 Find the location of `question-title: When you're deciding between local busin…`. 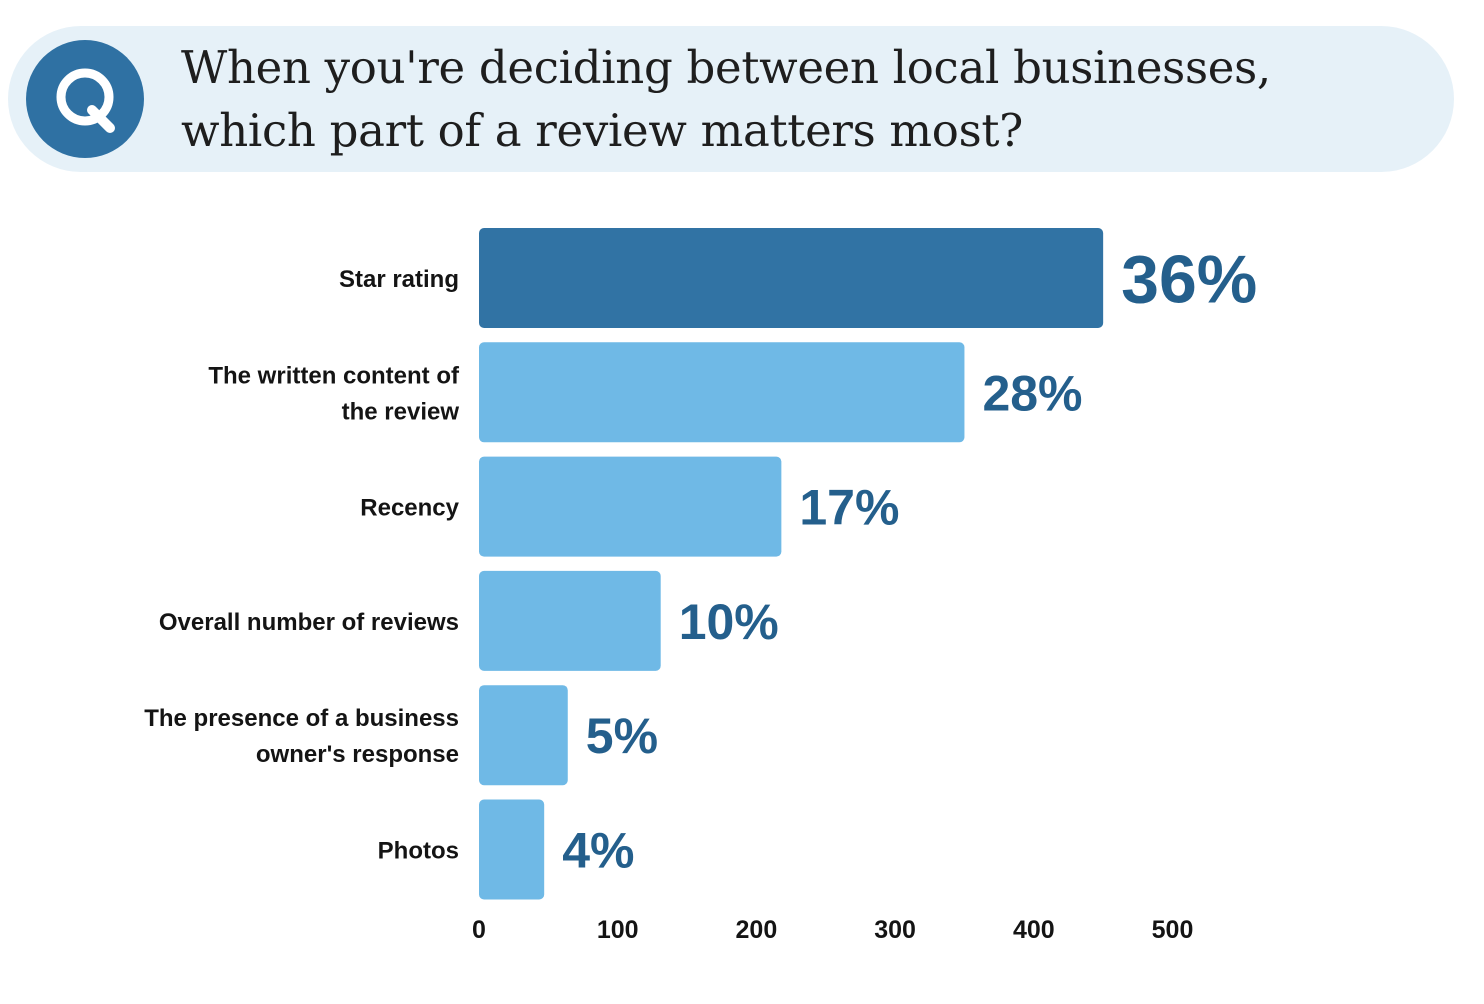

question-title: When you're deciding between local busin… is located at coordinates (791, 99).